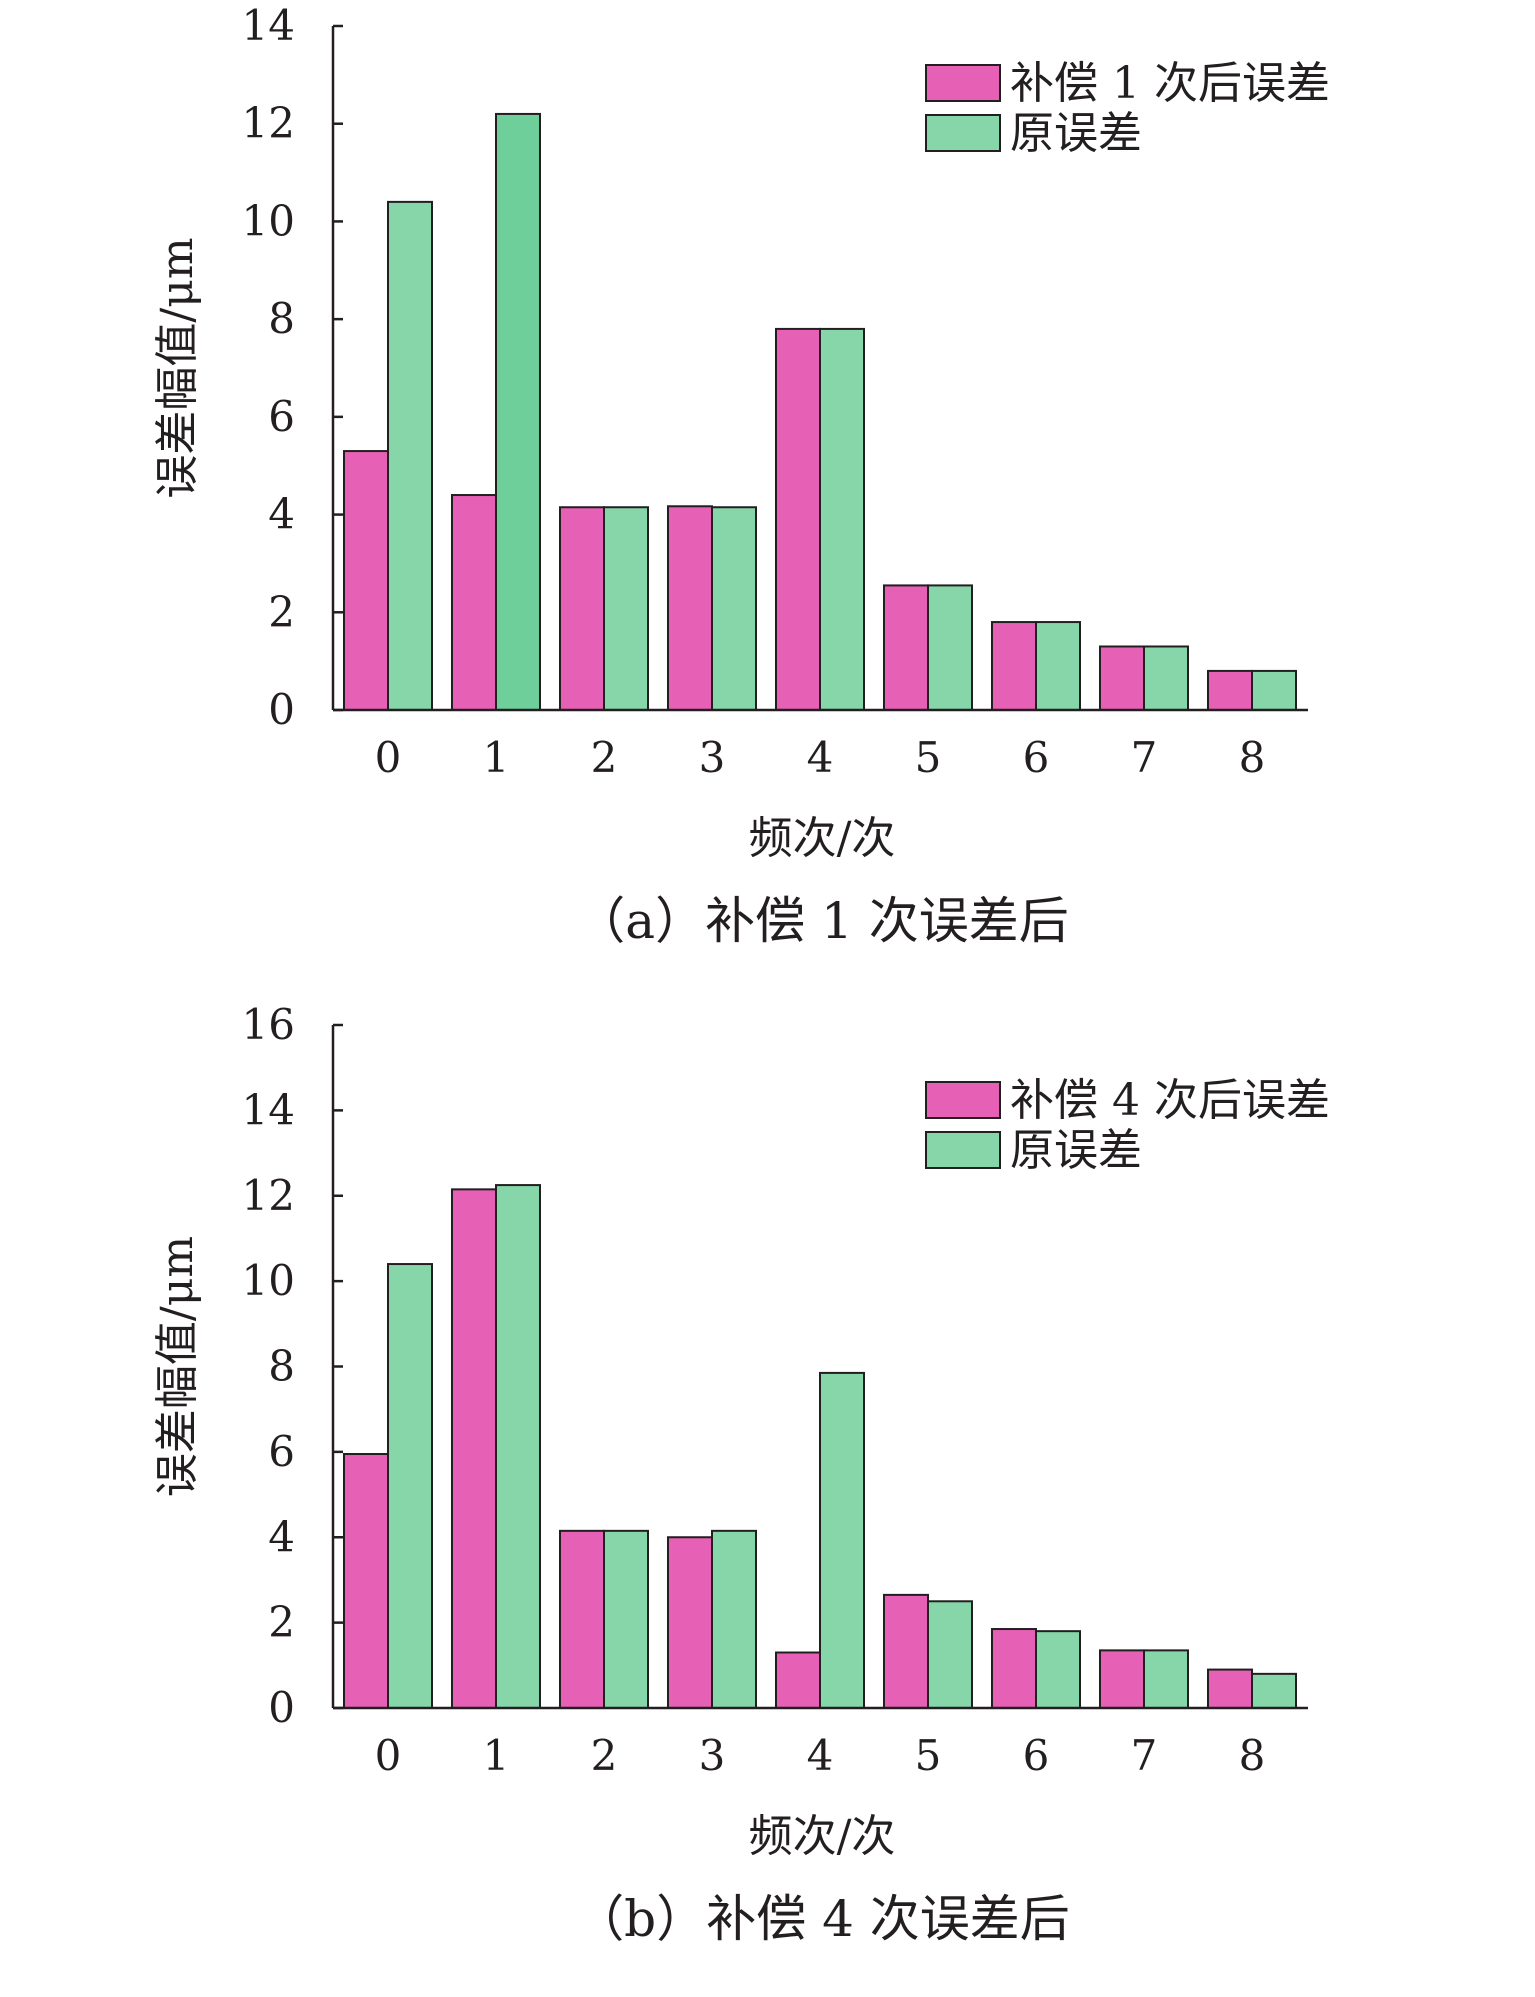 The width and height of the screenshot is (1535, 1997). What do you see at coordinates (1170, 1100) in the screenshot?
I see `legend-label-compensated: 补偿 4 次后误差` at bounding box center [1170, 1100].